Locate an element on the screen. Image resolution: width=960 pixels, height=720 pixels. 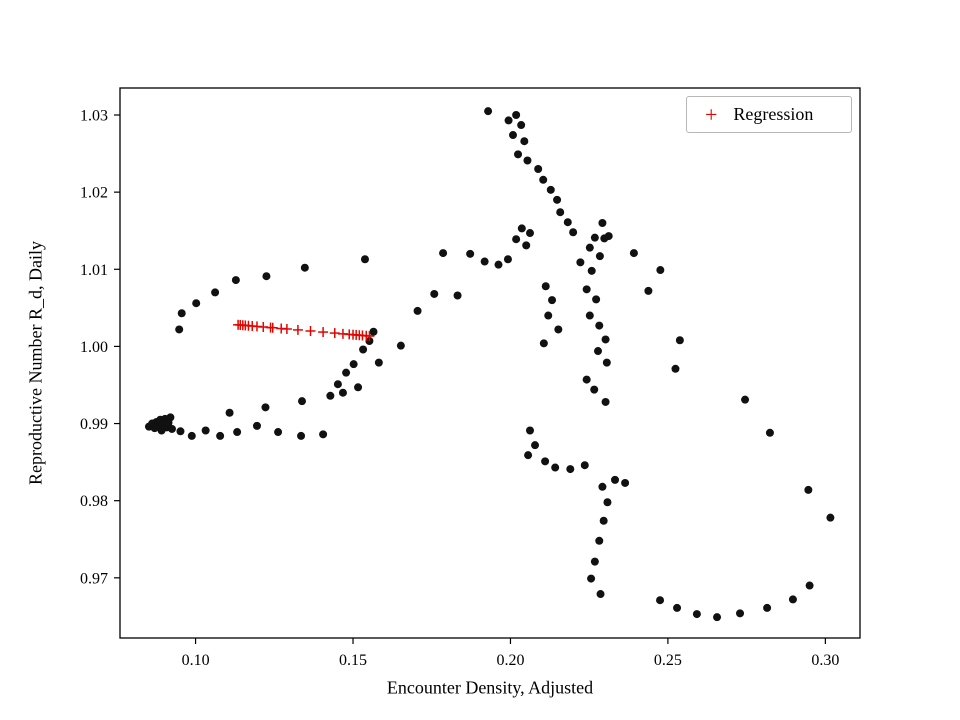
y-tick-label: 1.03 is located at coordinates (94, 115).